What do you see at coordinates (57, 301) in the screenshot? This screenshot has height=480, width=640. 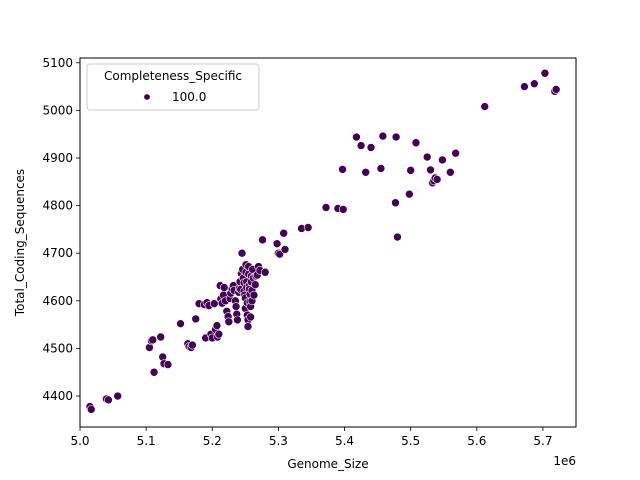 I see `y-tick-label: 4600` at bounding box center [57, 301].